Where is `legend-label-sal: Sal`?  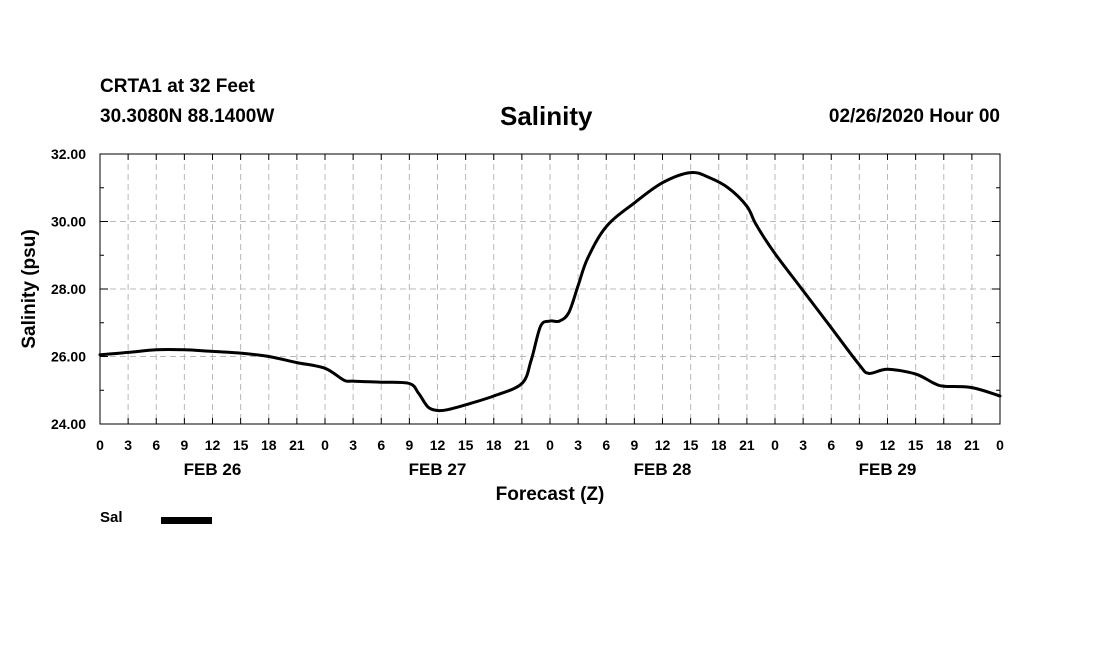
legend-label-sal: Sal is located at coordinates (111, 517).